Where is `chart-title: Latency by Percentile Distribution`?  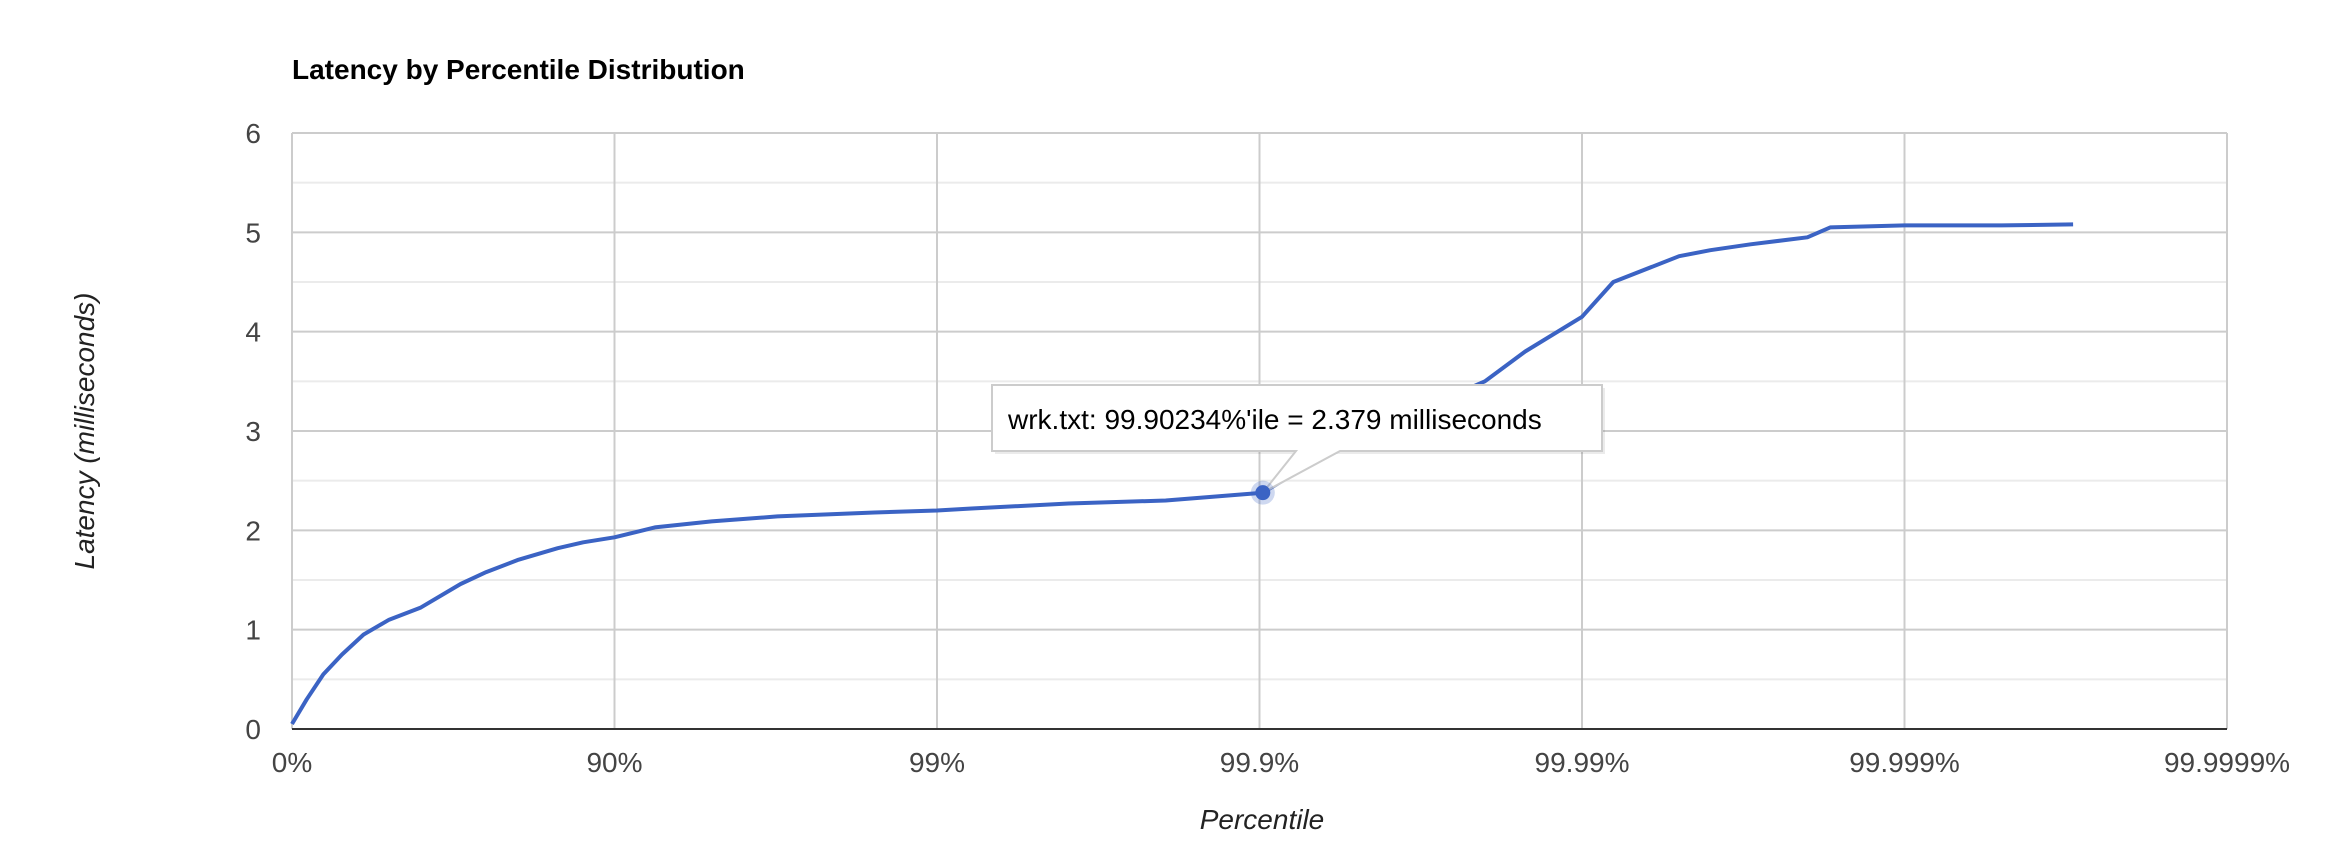
chart-title: Latency by Percentile Distribution is located at coordinates (518, 69).